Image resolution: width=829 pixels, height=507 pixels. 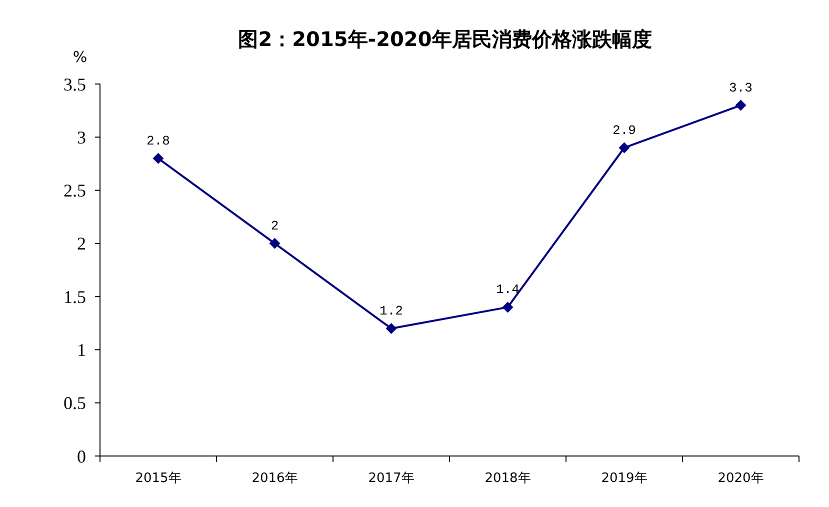 I want to click on y-tick-label: 2.5, so click(x=75, y=190).